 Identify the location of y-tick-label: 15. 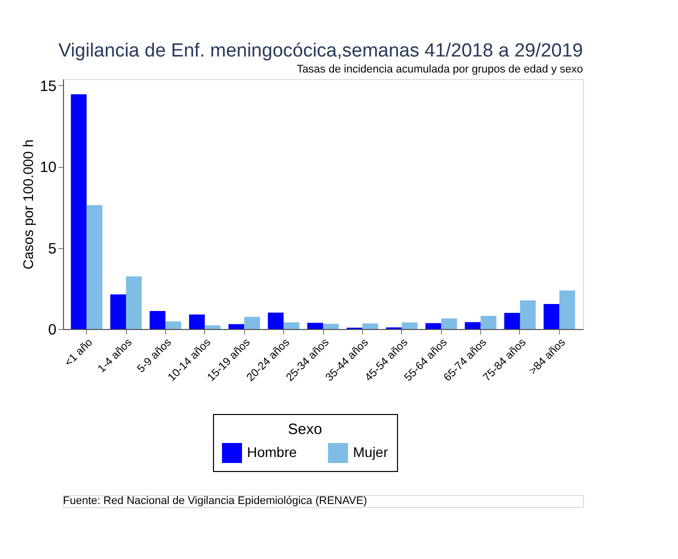
(48, 86).